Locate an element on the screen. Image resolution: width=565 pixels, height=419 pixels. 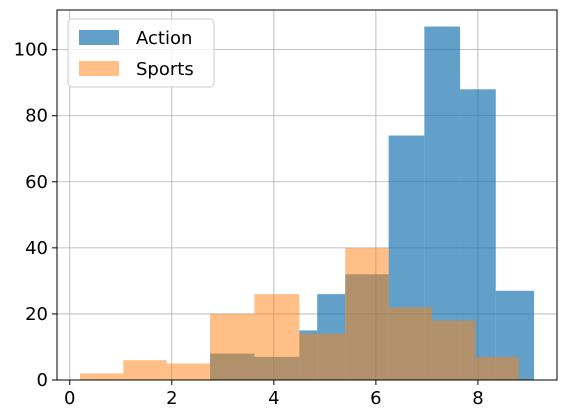
legend-label-sports: Sports is located at coordinates (165, 69).